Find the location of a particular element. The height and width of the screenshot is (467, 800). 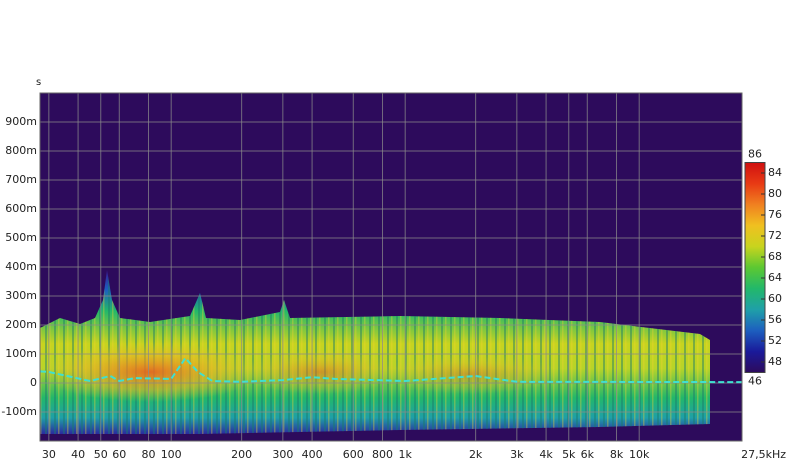

x-tick-label: 600 is located at coordinates (353, 454).